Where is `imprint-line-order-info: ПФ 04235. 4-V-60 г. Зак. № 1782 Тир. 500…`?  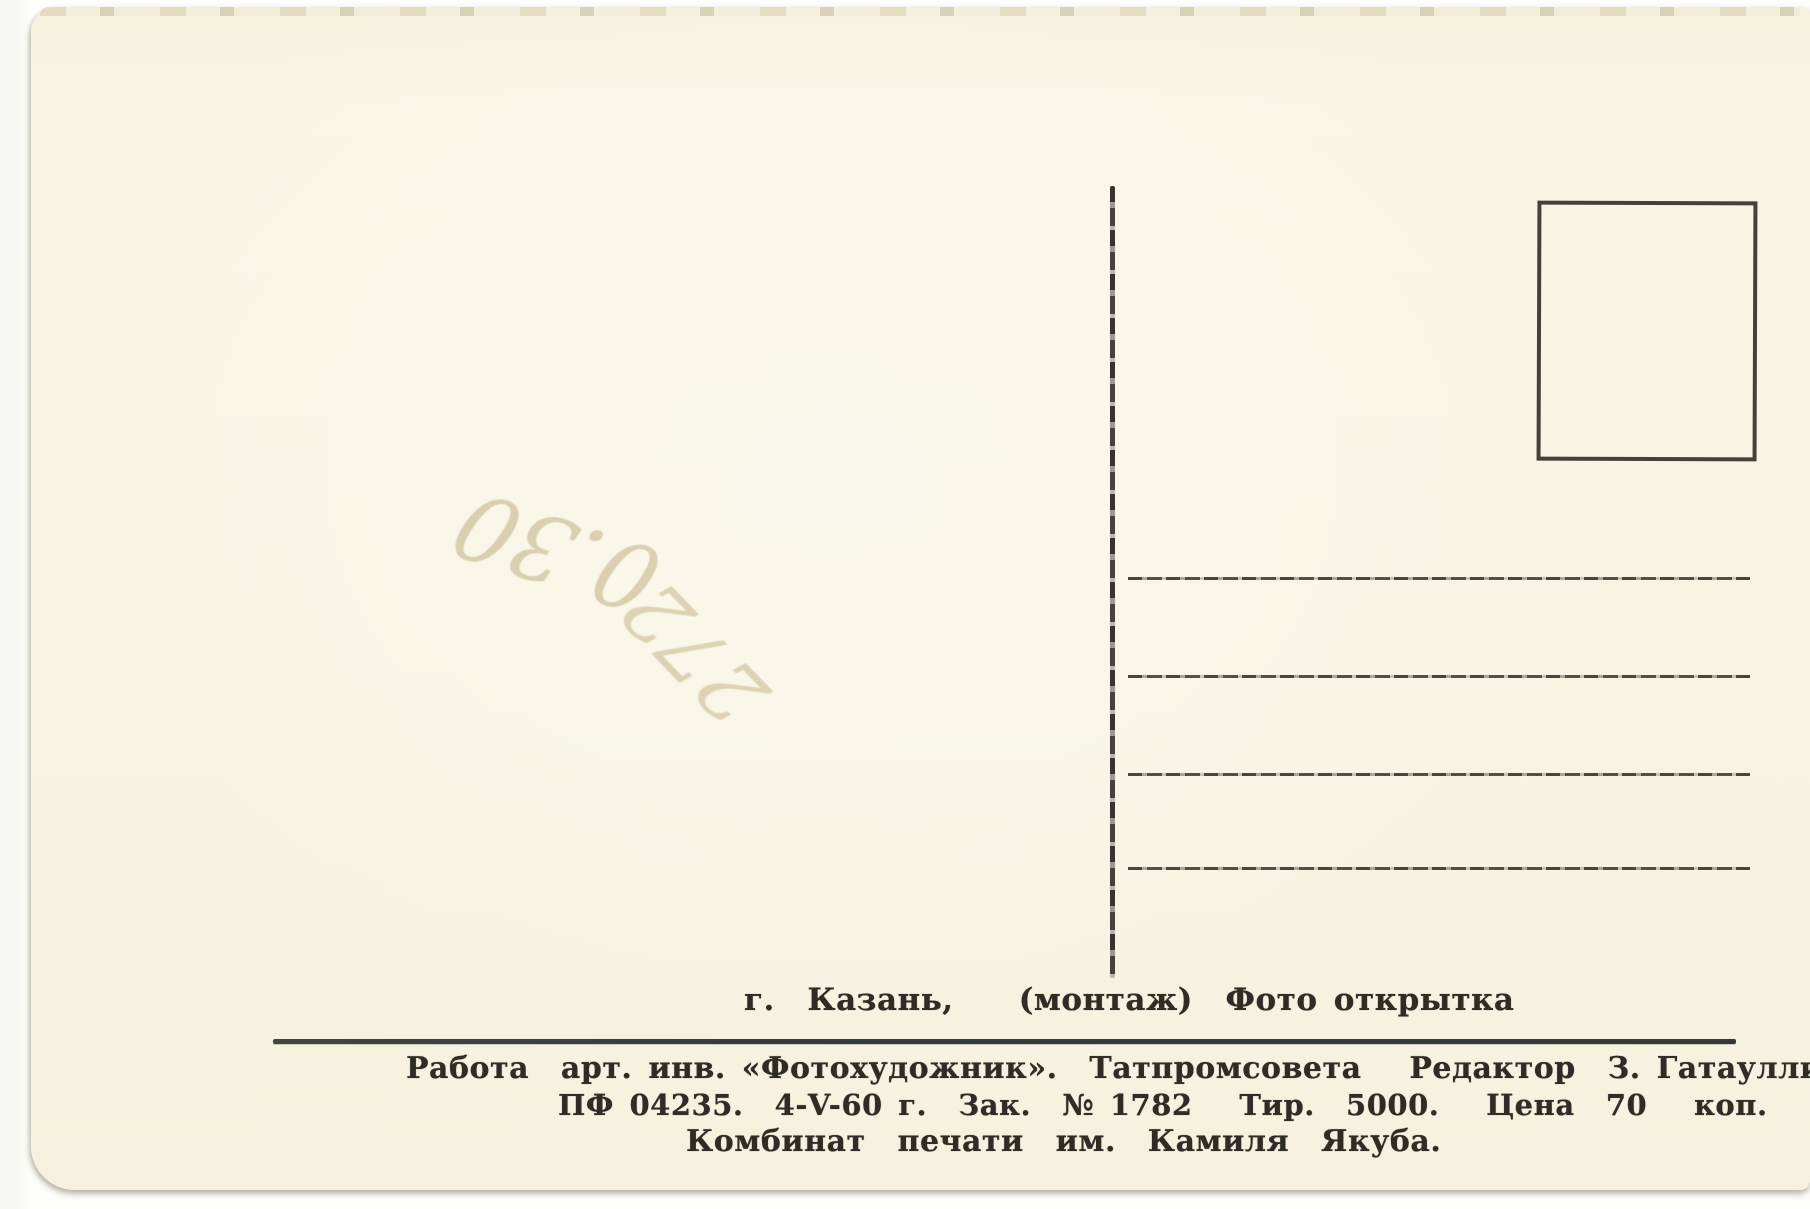 imprint-line-order-info: ПФ 04235. 4-V-60 г. Зак. № 1782 Тир. 500… is located at coordinates (1163, 1105).